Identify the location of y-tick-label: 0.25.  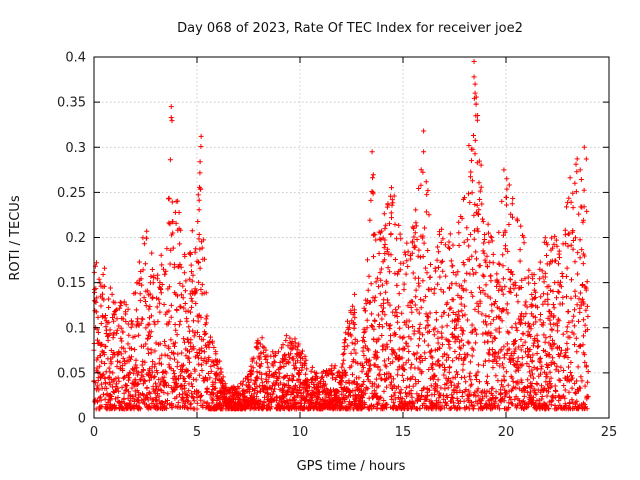
(71, 193).